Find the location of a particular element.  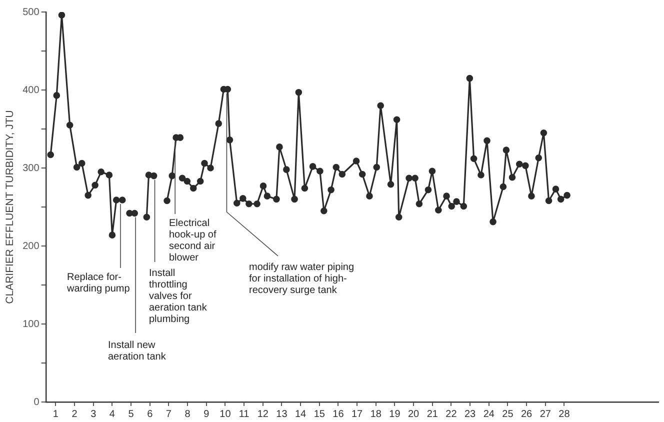

x-tick-label: 9 is located at coordinates (207, 414).